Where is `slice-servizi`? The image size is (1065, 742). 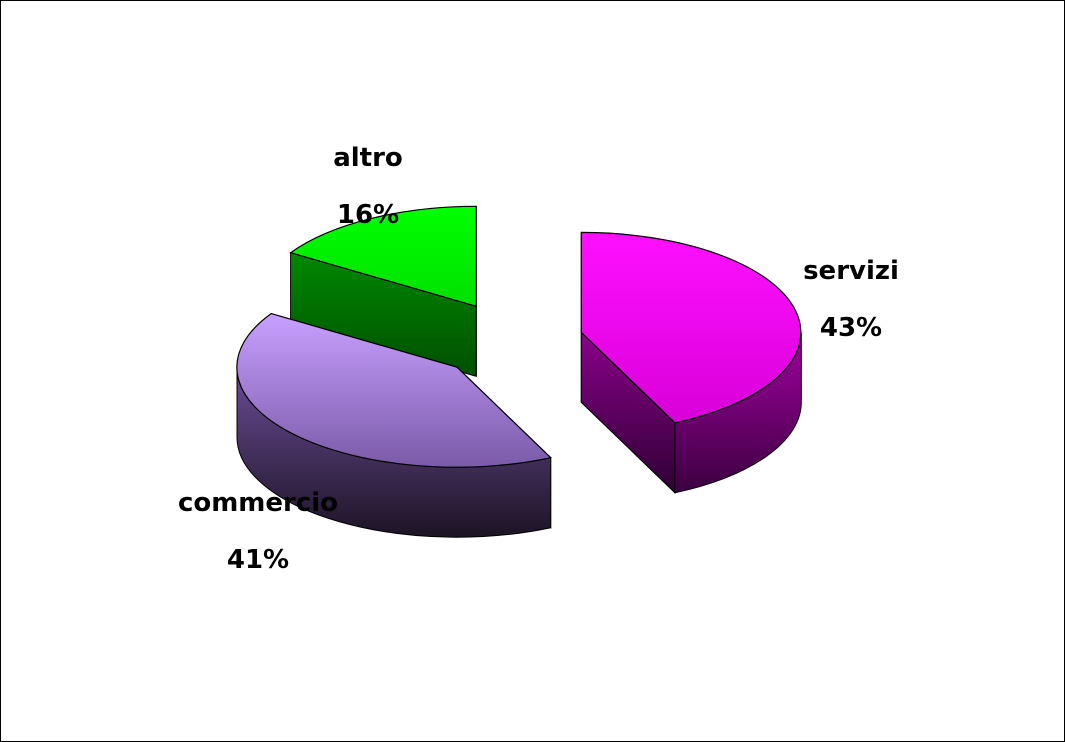
slice-servizi is located at coordinates (691, 362).